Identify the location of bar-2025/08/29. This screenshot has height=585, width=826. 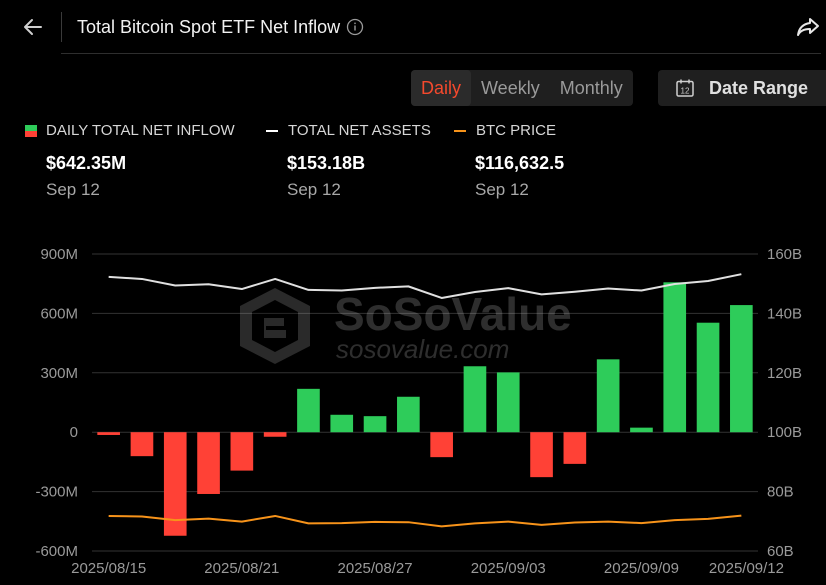
(441, 445).